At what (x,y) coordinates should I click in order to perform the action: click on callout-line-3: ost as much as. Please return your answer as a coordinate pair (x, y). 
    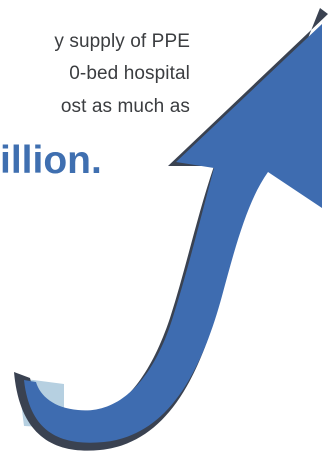
    Looking at the image, I should click on (125, 106).